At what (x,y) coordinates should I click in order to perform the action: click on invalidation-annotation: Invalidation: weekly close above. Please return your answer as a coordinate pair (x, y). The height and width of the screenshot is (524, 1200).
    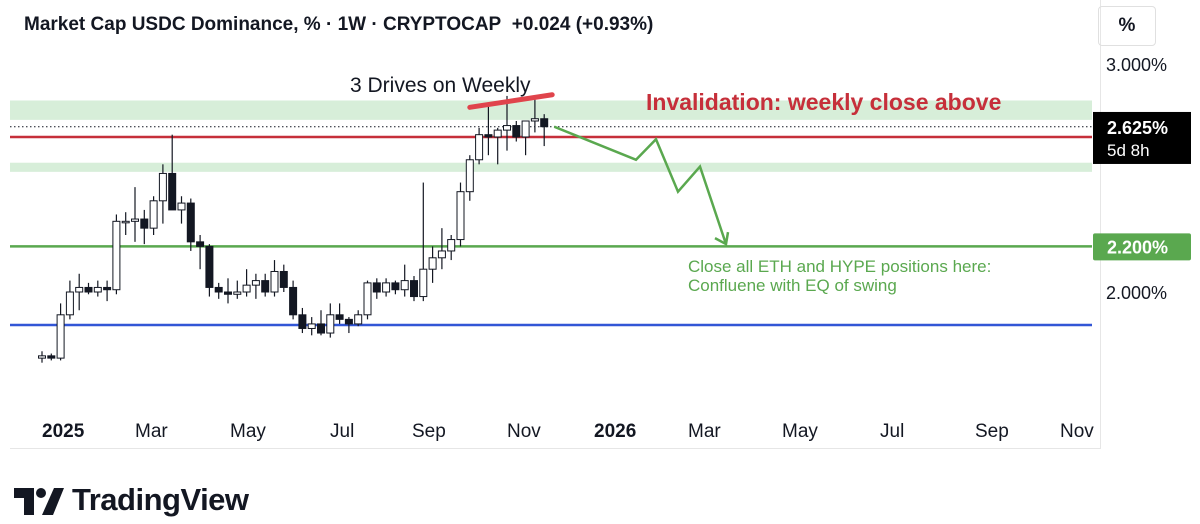
    Looking at the image, I should click on (823, 102).